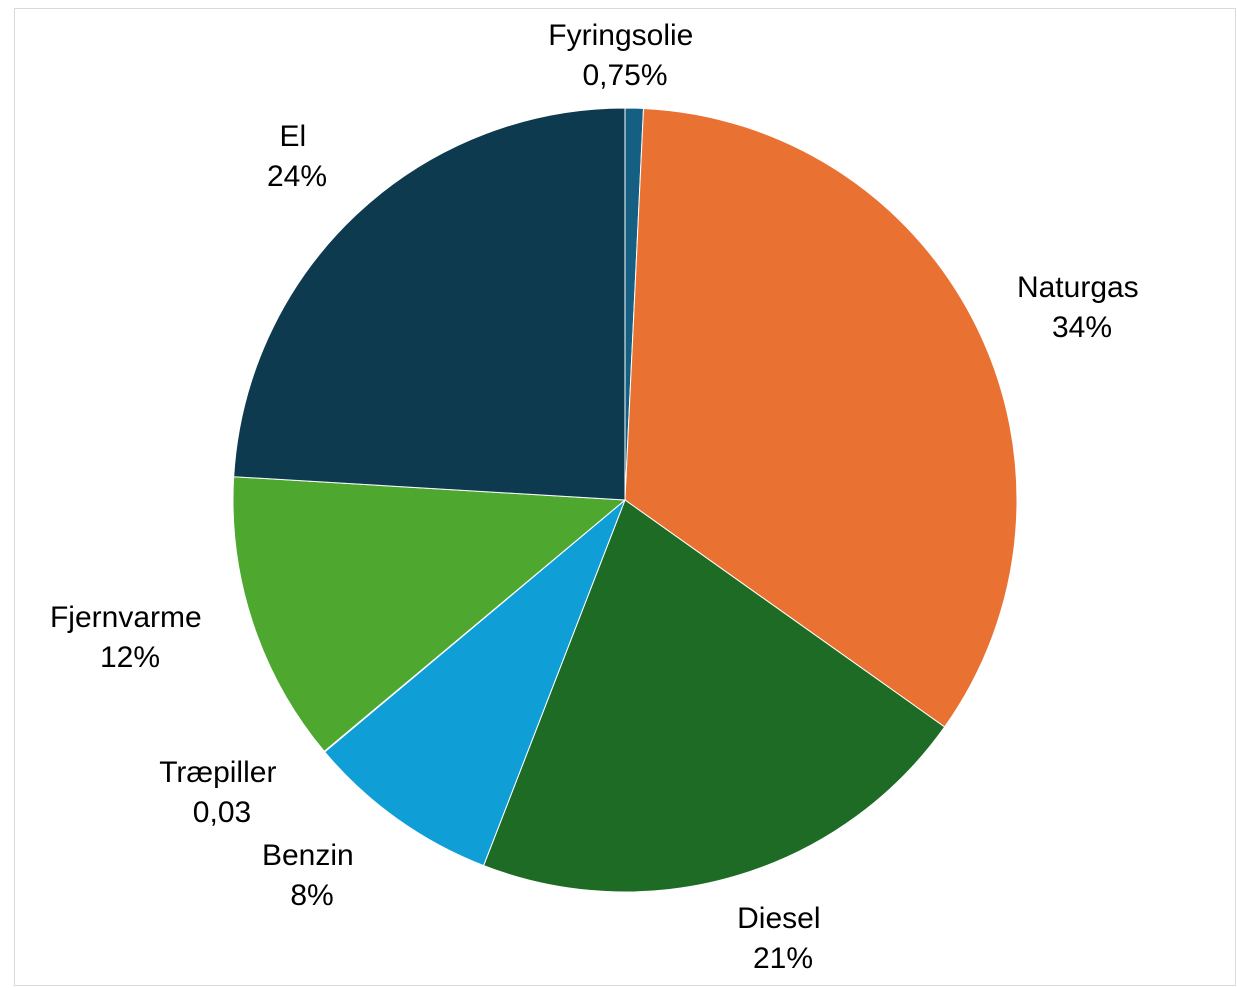 The image size is (1237, 988). I want to click on slice-fjernvarme, so click(429, 614).